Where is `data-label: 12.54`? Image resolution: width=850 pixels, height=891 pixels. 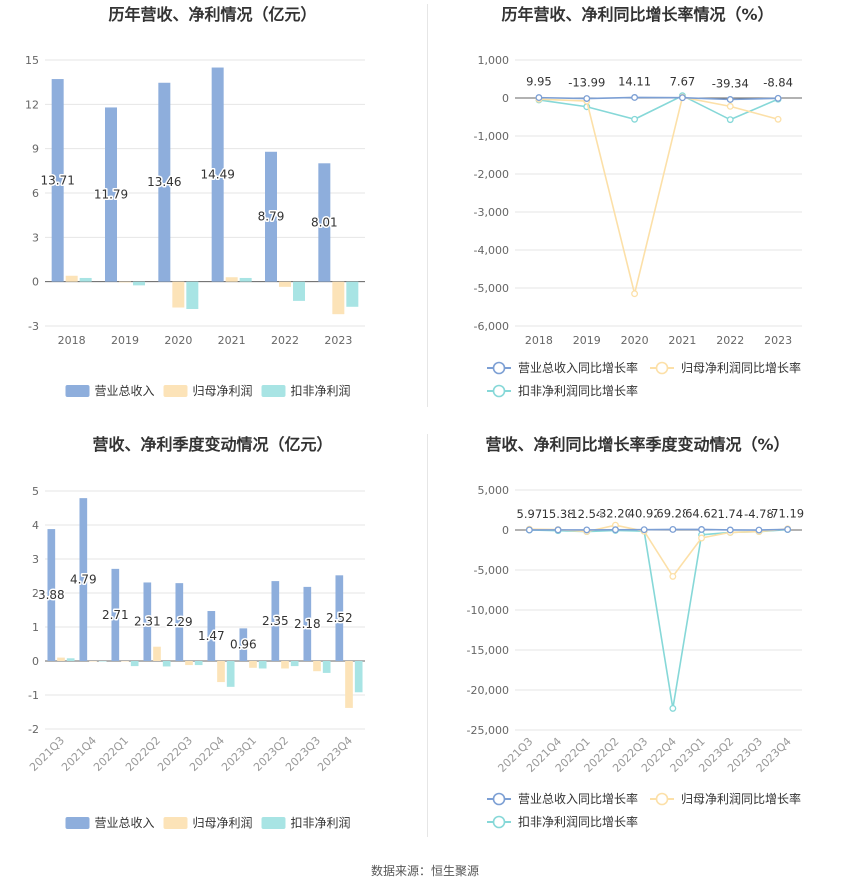 data-label: 12.54 is located at coordinates (586, 514).